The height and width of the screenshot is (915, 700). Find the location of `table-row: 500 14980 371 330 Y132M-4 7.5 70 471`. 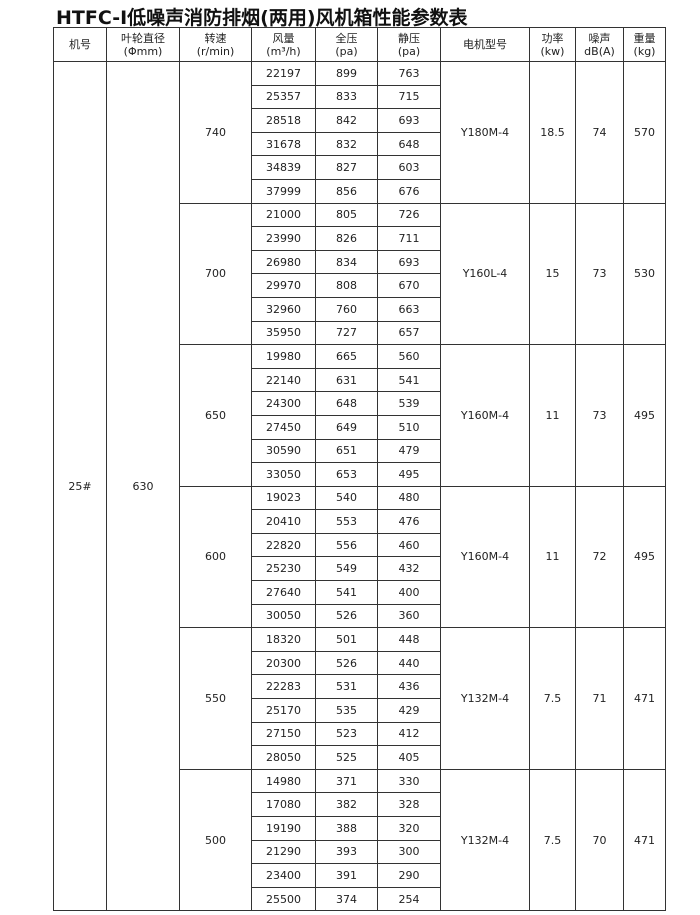

table-row: 500 14980 371 330 Y132M-4 7.5 70 471 is located at coordinates (360, 840).